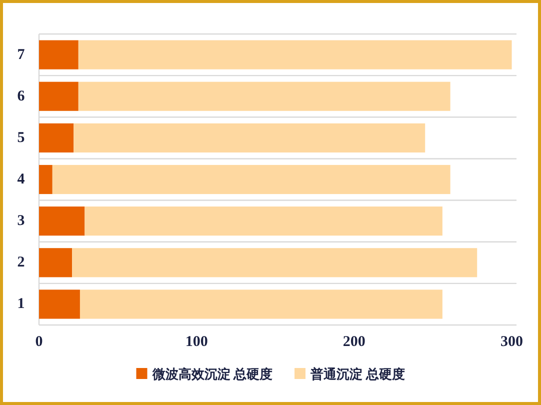  I want to click on y-tick-label: 6, so click(21, 96).